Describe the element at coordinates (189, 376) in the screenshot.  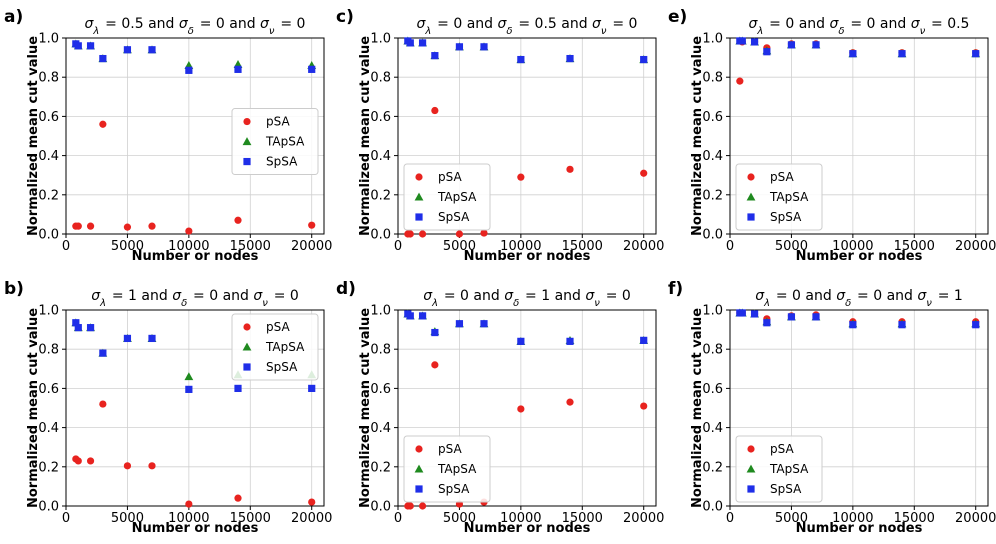
I see `data-point-tapsa` at that location.